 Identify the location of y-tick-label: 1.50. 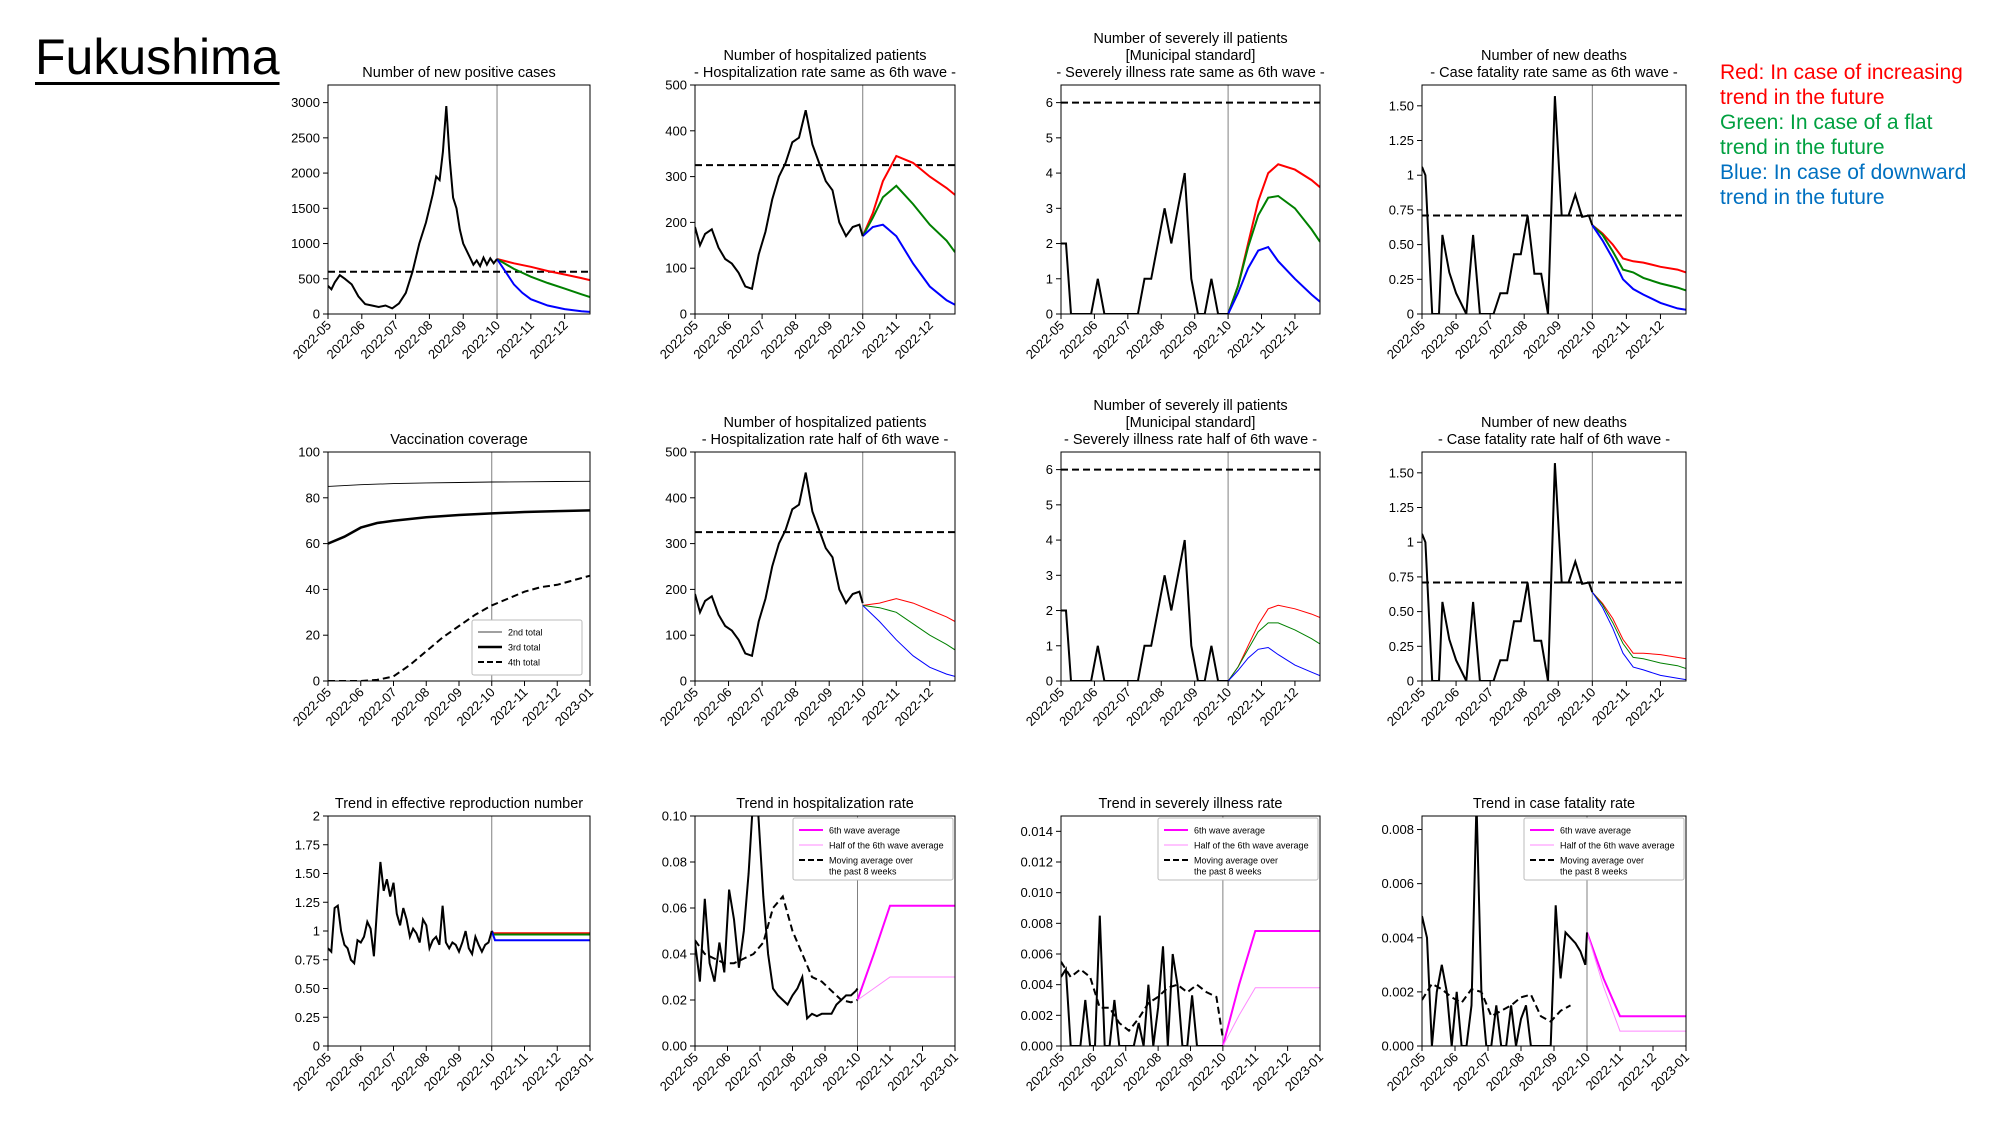
(1401, 472).